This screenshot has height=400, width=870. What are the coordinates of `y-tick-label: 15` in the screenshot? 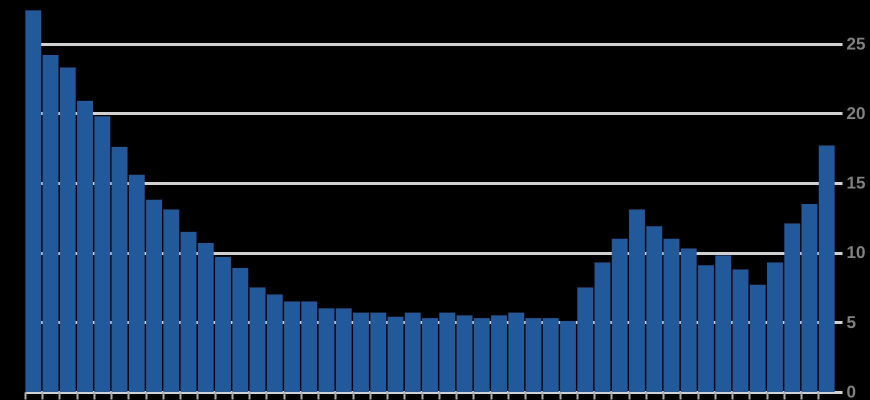 It's located at (856, 183).